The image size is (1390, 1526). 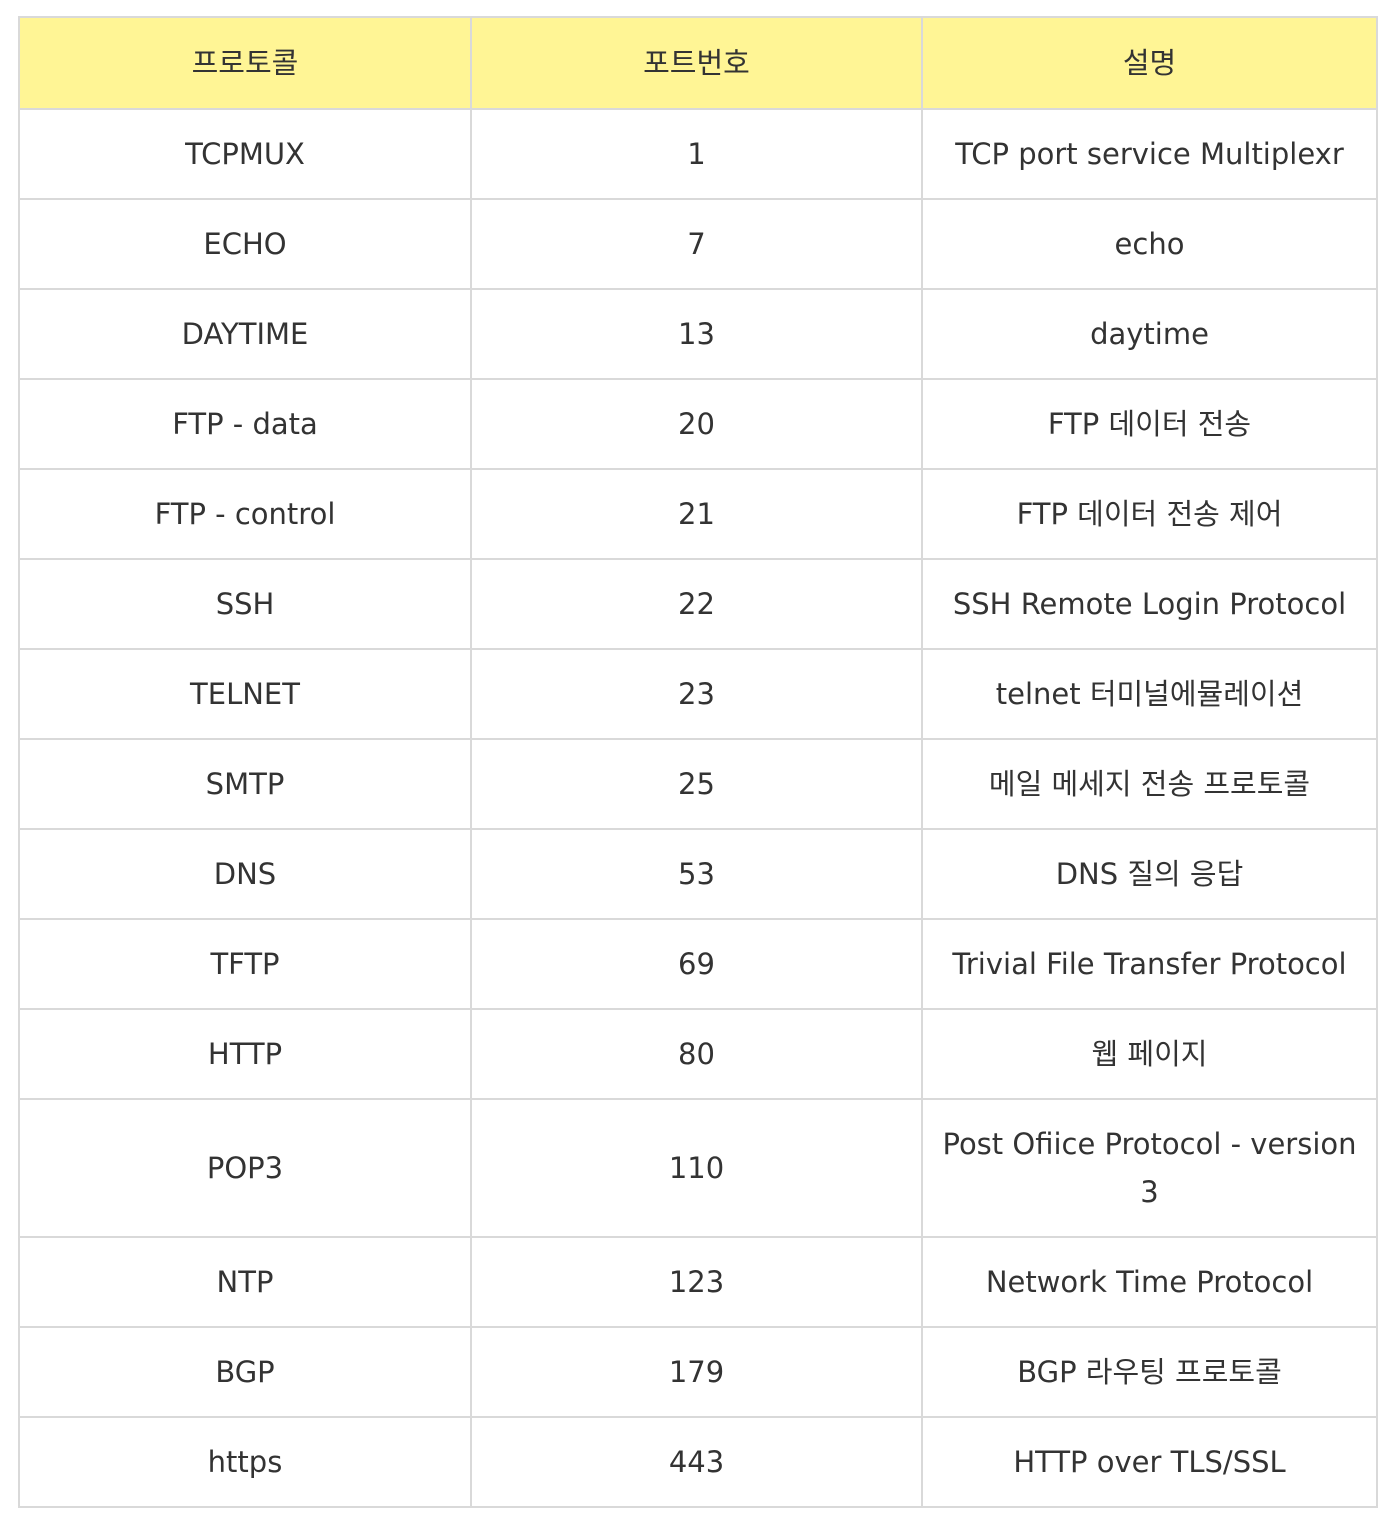 I want to click on header-description: 설명, so click(x=1149, y=63).